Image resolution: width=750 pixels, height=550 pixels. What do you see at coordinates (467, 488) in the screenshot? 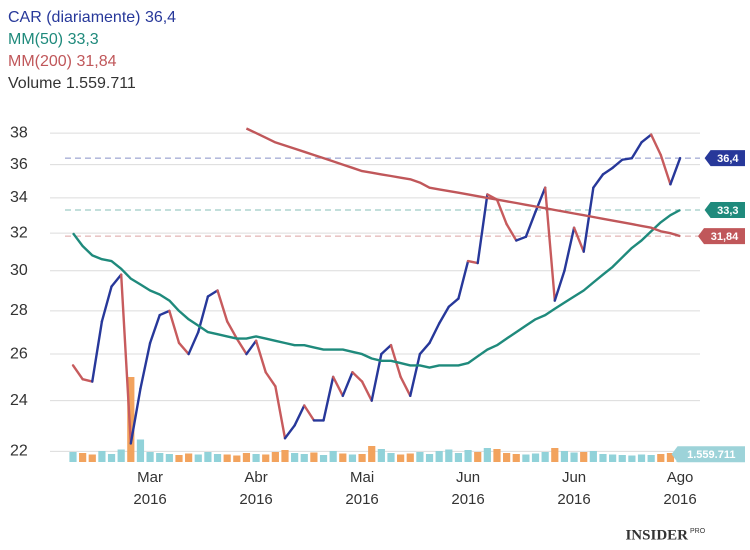
I see `x-tick-label: Jun 2016` at bounding box center [467, 488].